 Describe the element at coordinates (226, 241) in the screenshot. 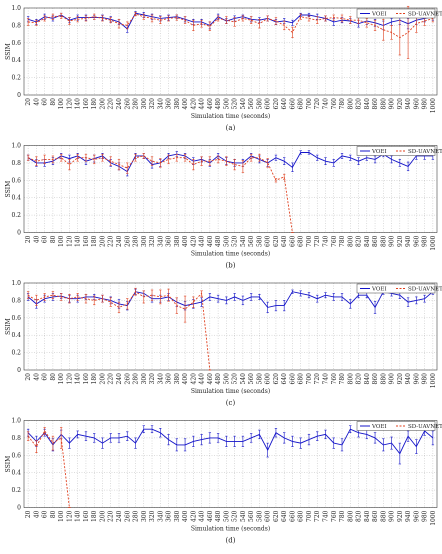

I see `x-tick-label: 500` at that location.